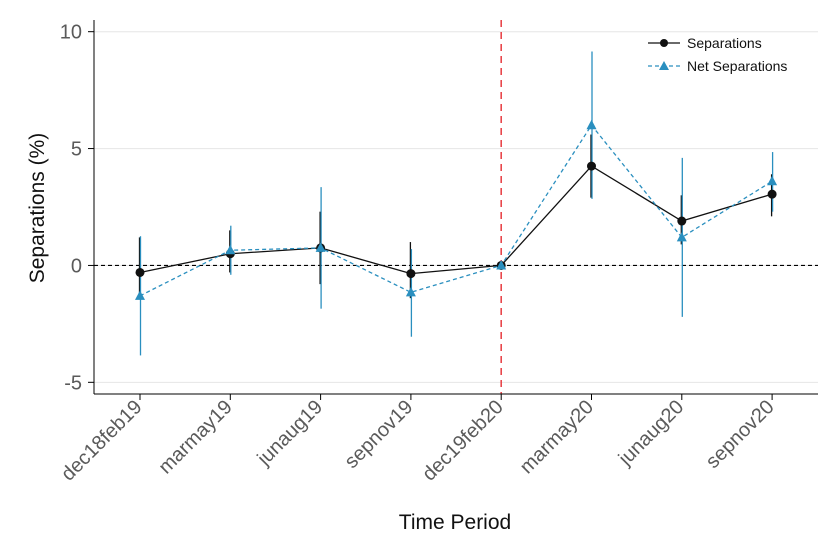  Describe the element at coordinates (664, 65) in the screenshot. I see `legend-marker-net-separations` at that location.